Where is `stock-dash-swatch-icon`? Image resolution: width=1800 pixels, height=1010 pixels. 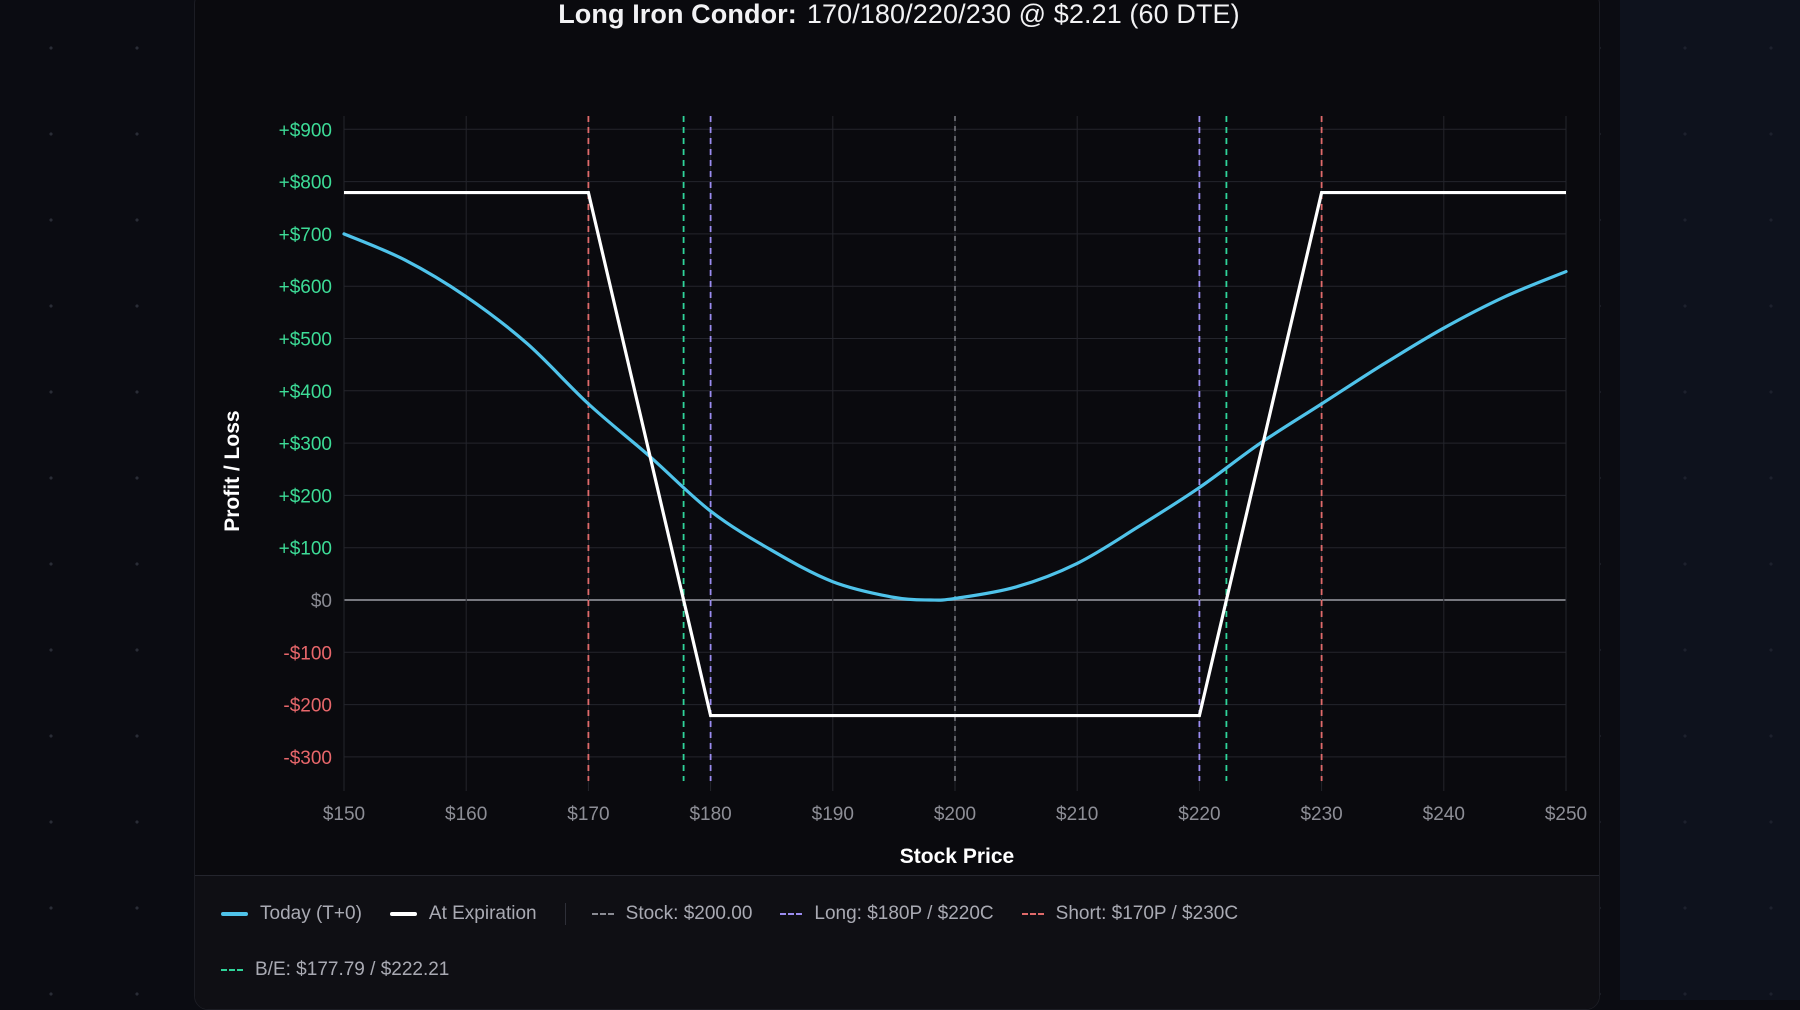
stock-dash-swatch-icon is located at coordinates (602, 914).